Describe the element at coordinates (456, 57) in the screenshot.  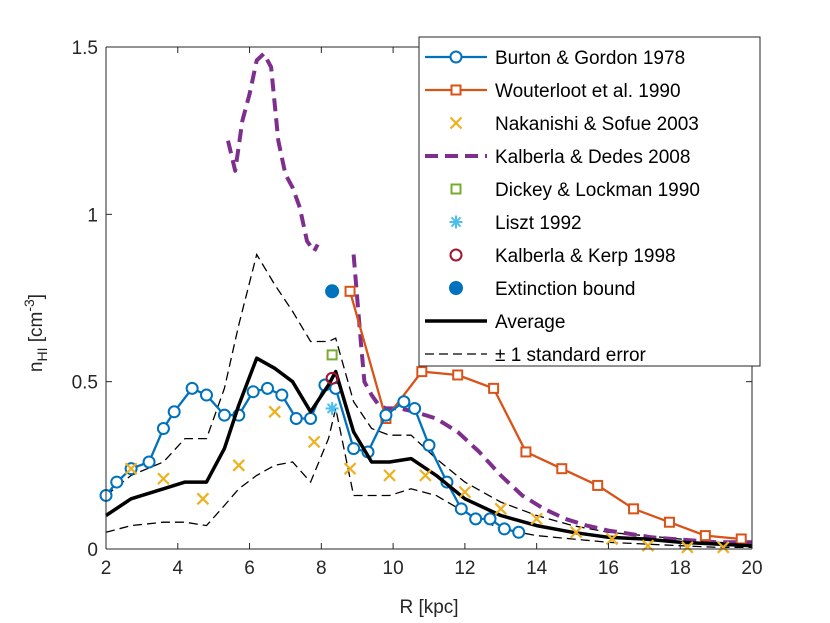
I see `legend-marker-burton-gordon-1978` at that location.